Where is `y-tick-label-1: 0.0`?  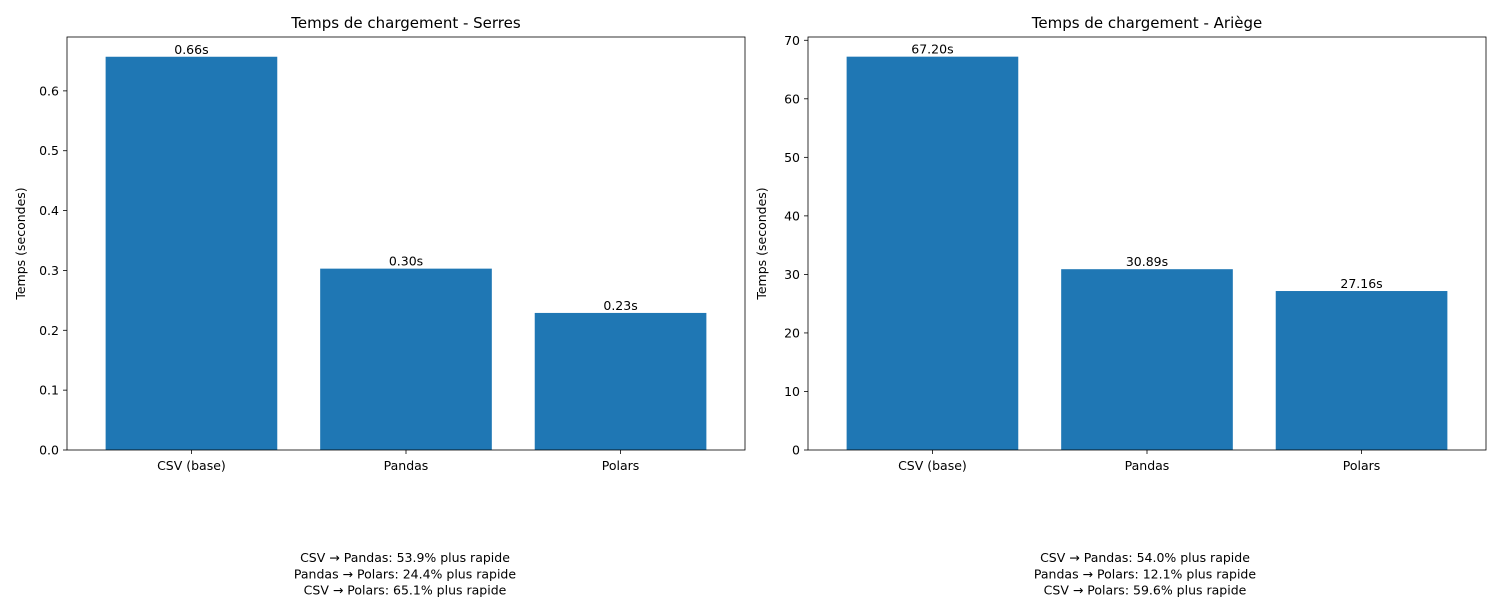
y-tick-label-1: 0.0 is located at coordinates (49, 450).